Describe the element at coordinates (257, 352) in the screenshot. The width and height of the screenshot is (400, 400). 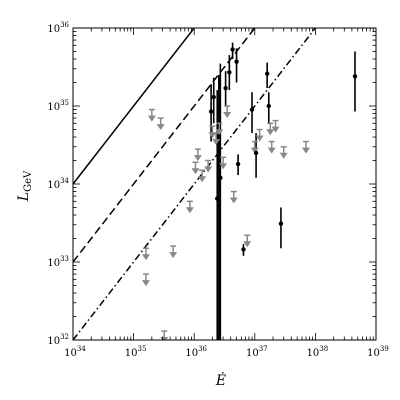
I see `x-tick-label: 1037` at that location.